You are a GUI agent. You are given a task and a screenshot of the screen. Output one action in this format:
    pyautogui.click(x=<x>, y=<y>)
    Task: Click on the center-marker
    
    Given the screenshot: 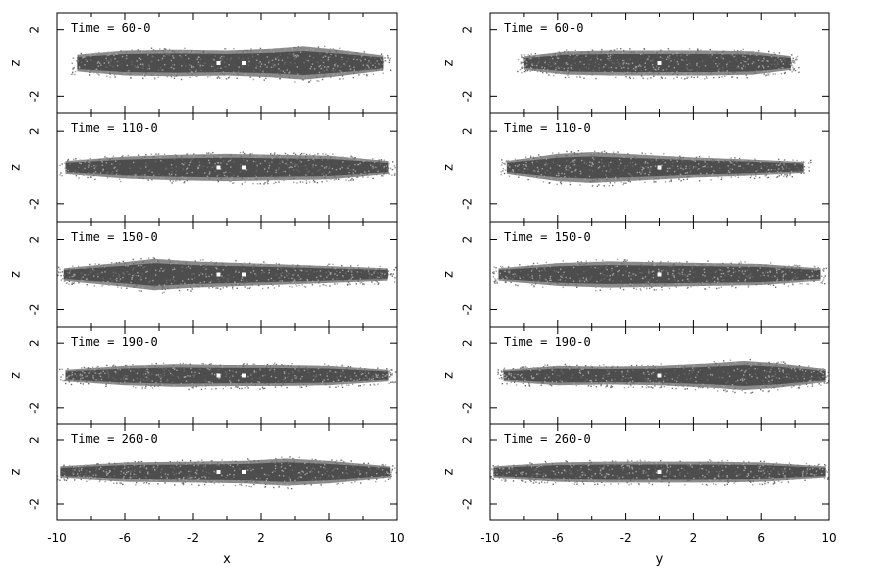 What is the action you would take?
    pyautogui.click(x=659, y=274)
    